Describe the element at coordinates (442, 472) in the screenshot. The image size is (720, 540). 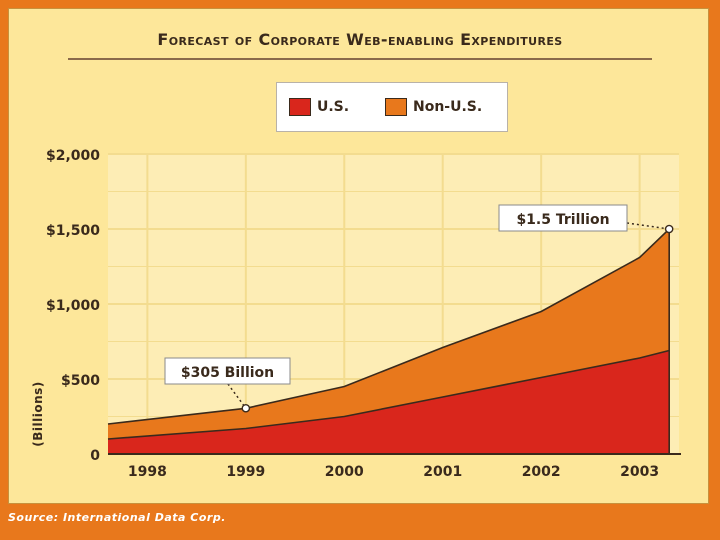
I see `x-tick-label: 2001` at that location.